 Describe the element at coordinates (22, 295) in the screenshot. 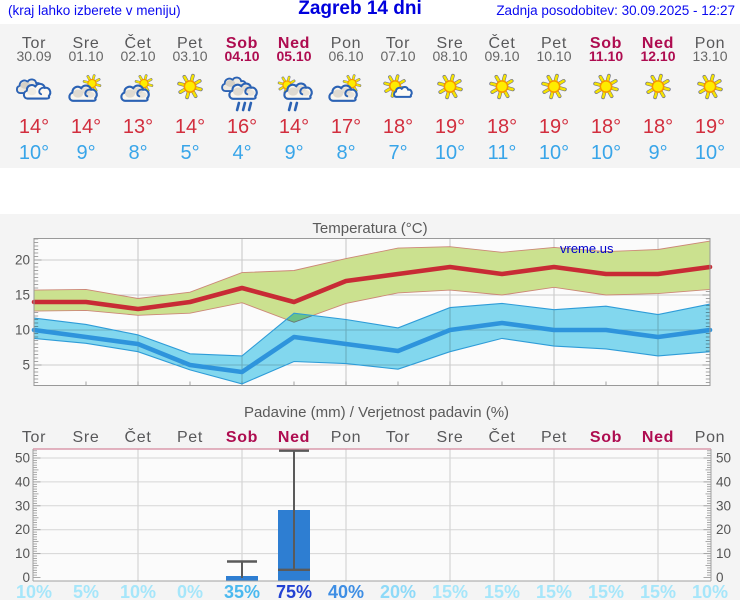

I see `svg-text: 15` at that location.